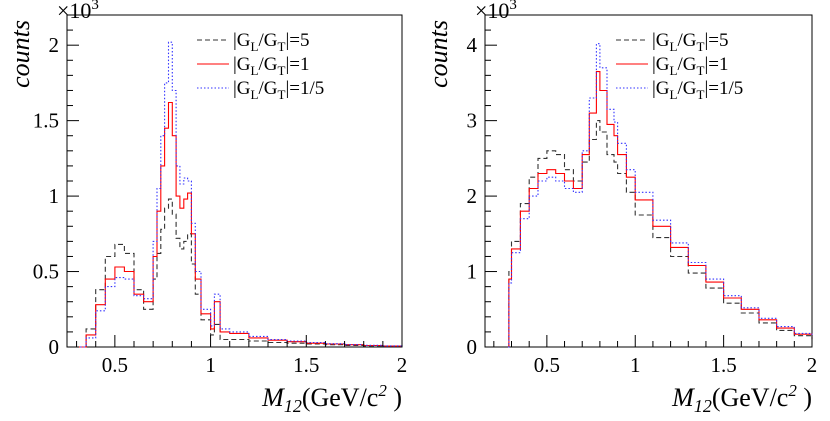 This screenshot has height=421, width=830. Describe the element at coordinates (472, 45) in the screenshot. I see `y-tick-label: 4` at that location.